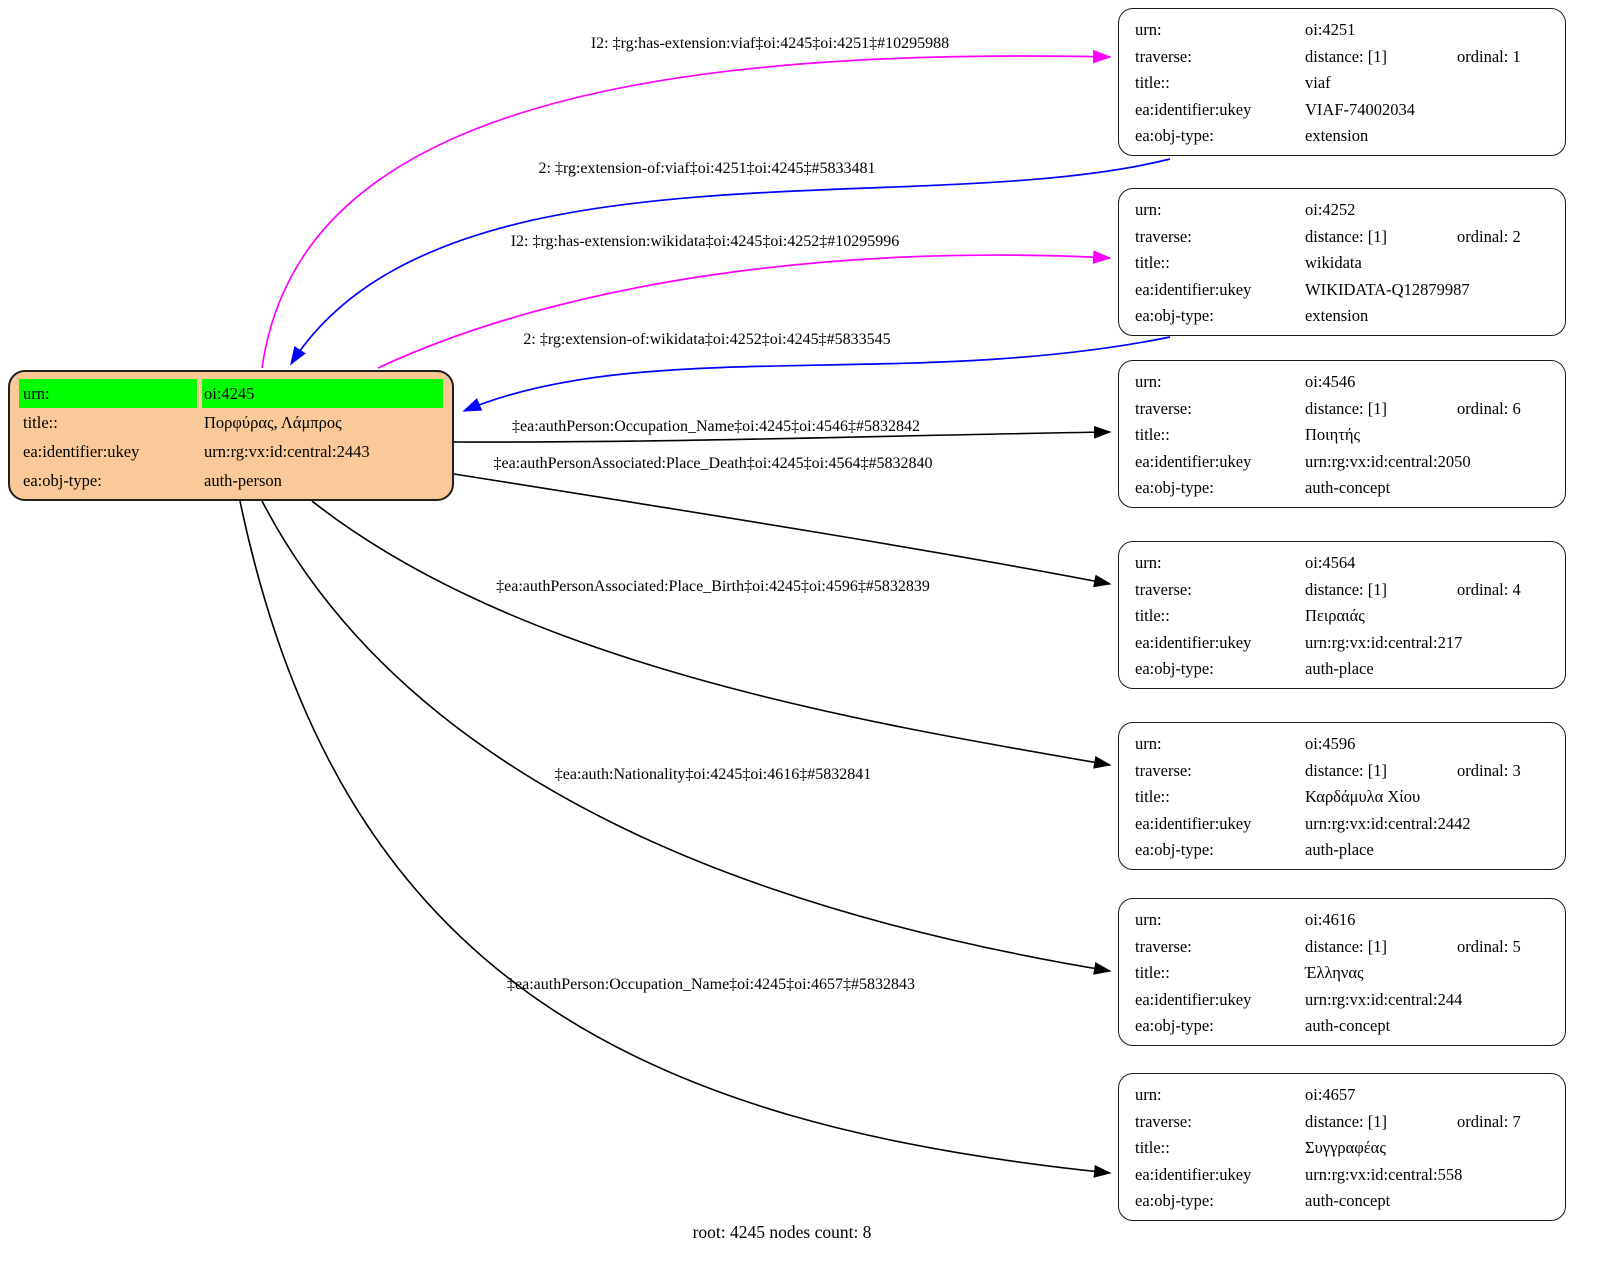  I want to click on node-title-value: Ποιητής, so click(1333, 434).